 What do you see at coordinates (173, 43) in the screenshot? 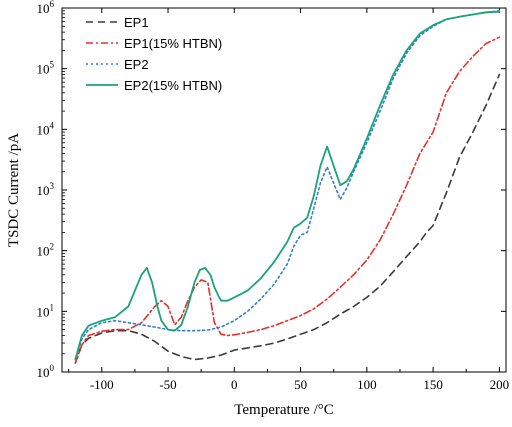
I see `legend-label: EP1(15% HTBN)` at bounding box center [173, 43].